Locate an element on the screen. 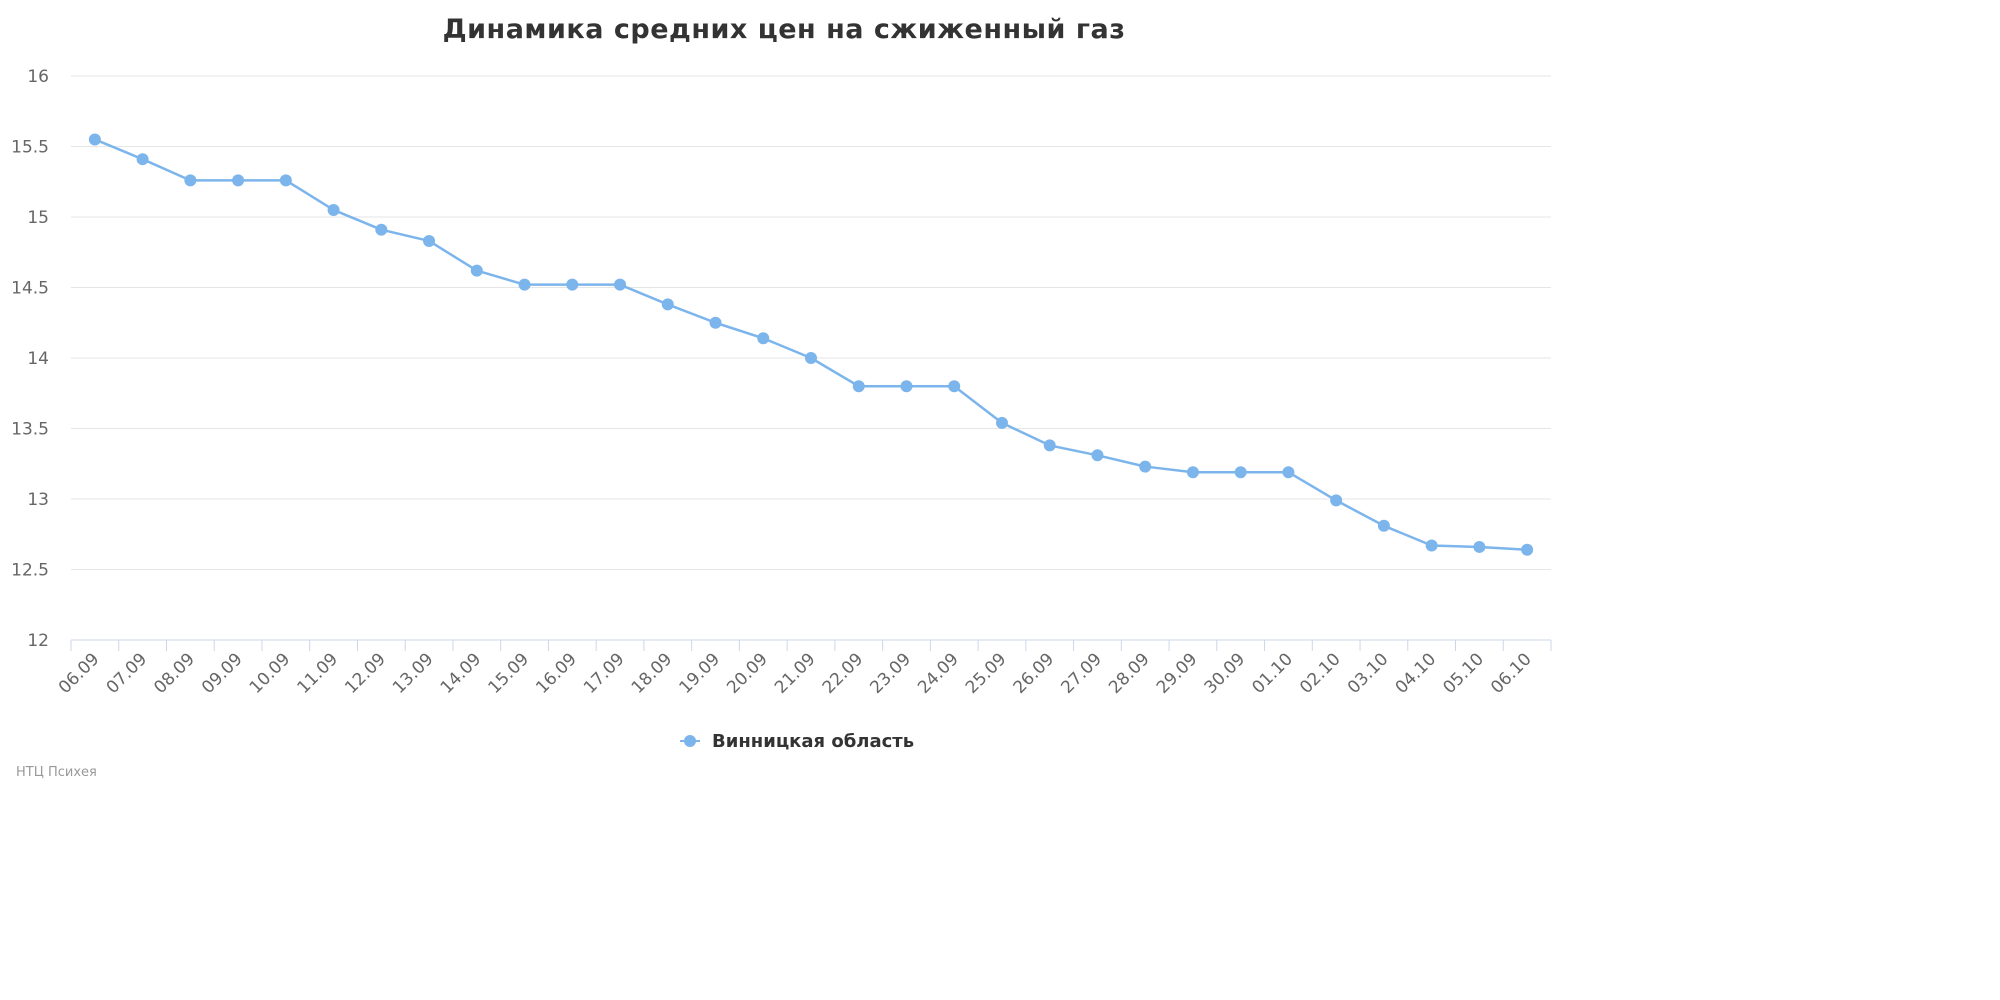  x-tick-label: 16.09 is located at coordinates (556, 673).